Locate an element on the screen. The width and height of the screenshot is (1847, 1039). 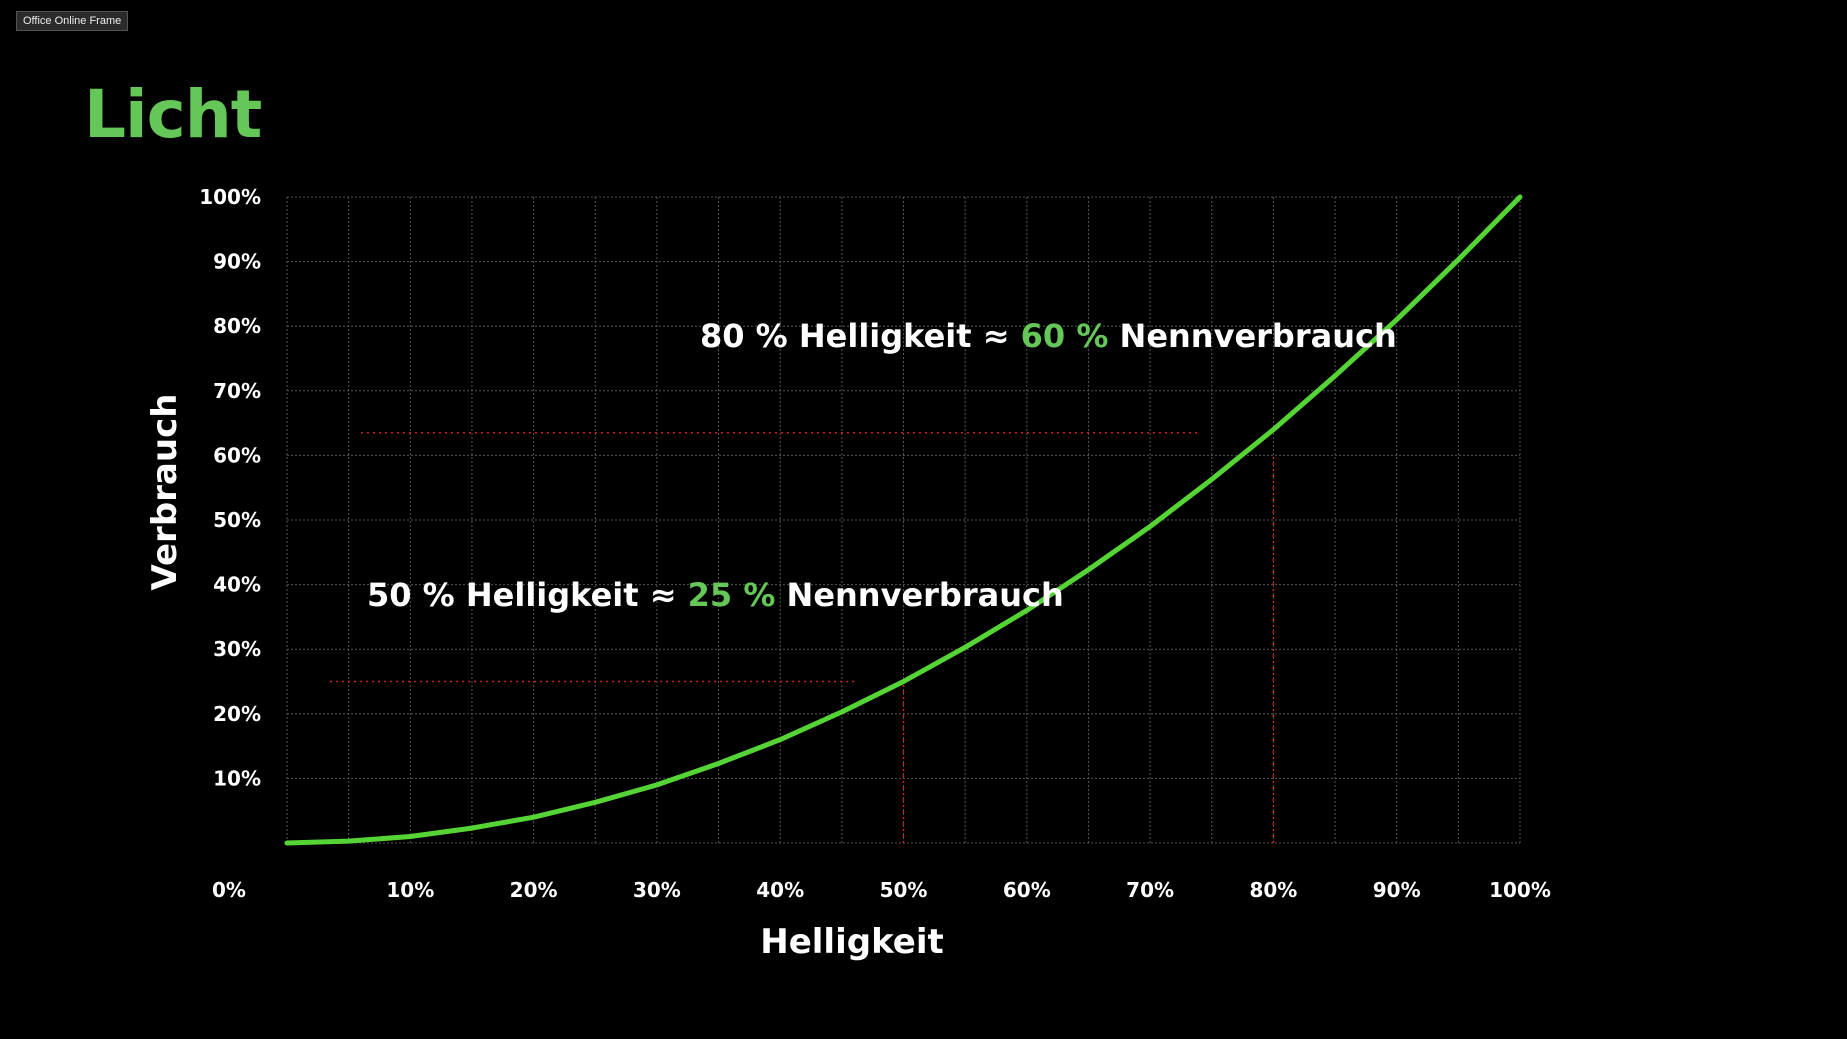
office-online-frame-label: Office Online Frame is located at coordinates (72, 21).